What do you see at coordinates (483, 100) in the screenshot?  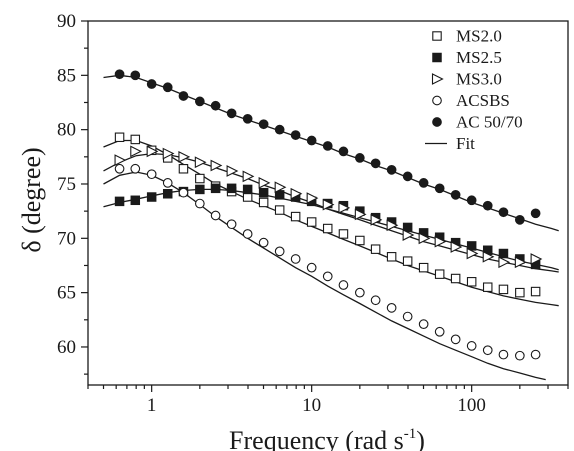 I see `legend-label: ACSBS` at bounding box center [483, 100].